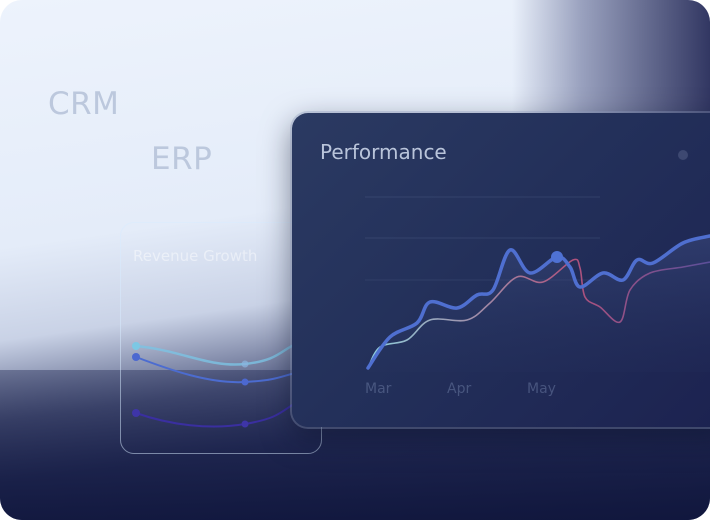  I want to click on x-axis-label: Apr, so click(459, 389).